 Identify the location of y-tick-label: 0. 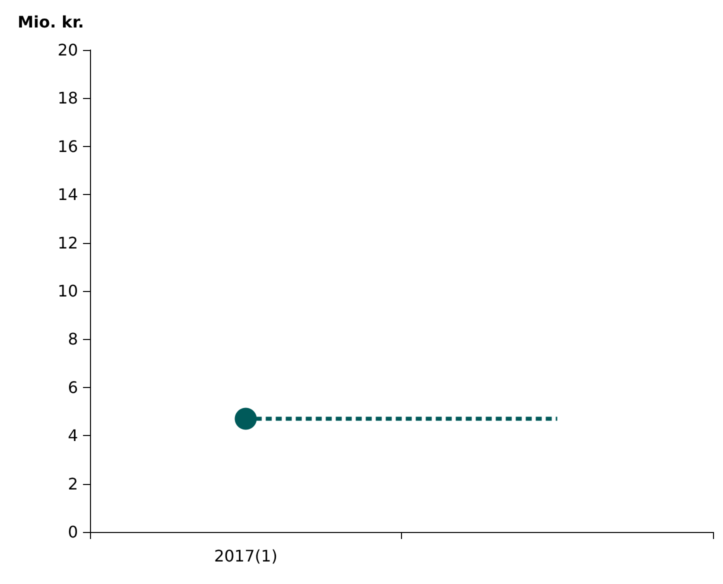
(73, 532).